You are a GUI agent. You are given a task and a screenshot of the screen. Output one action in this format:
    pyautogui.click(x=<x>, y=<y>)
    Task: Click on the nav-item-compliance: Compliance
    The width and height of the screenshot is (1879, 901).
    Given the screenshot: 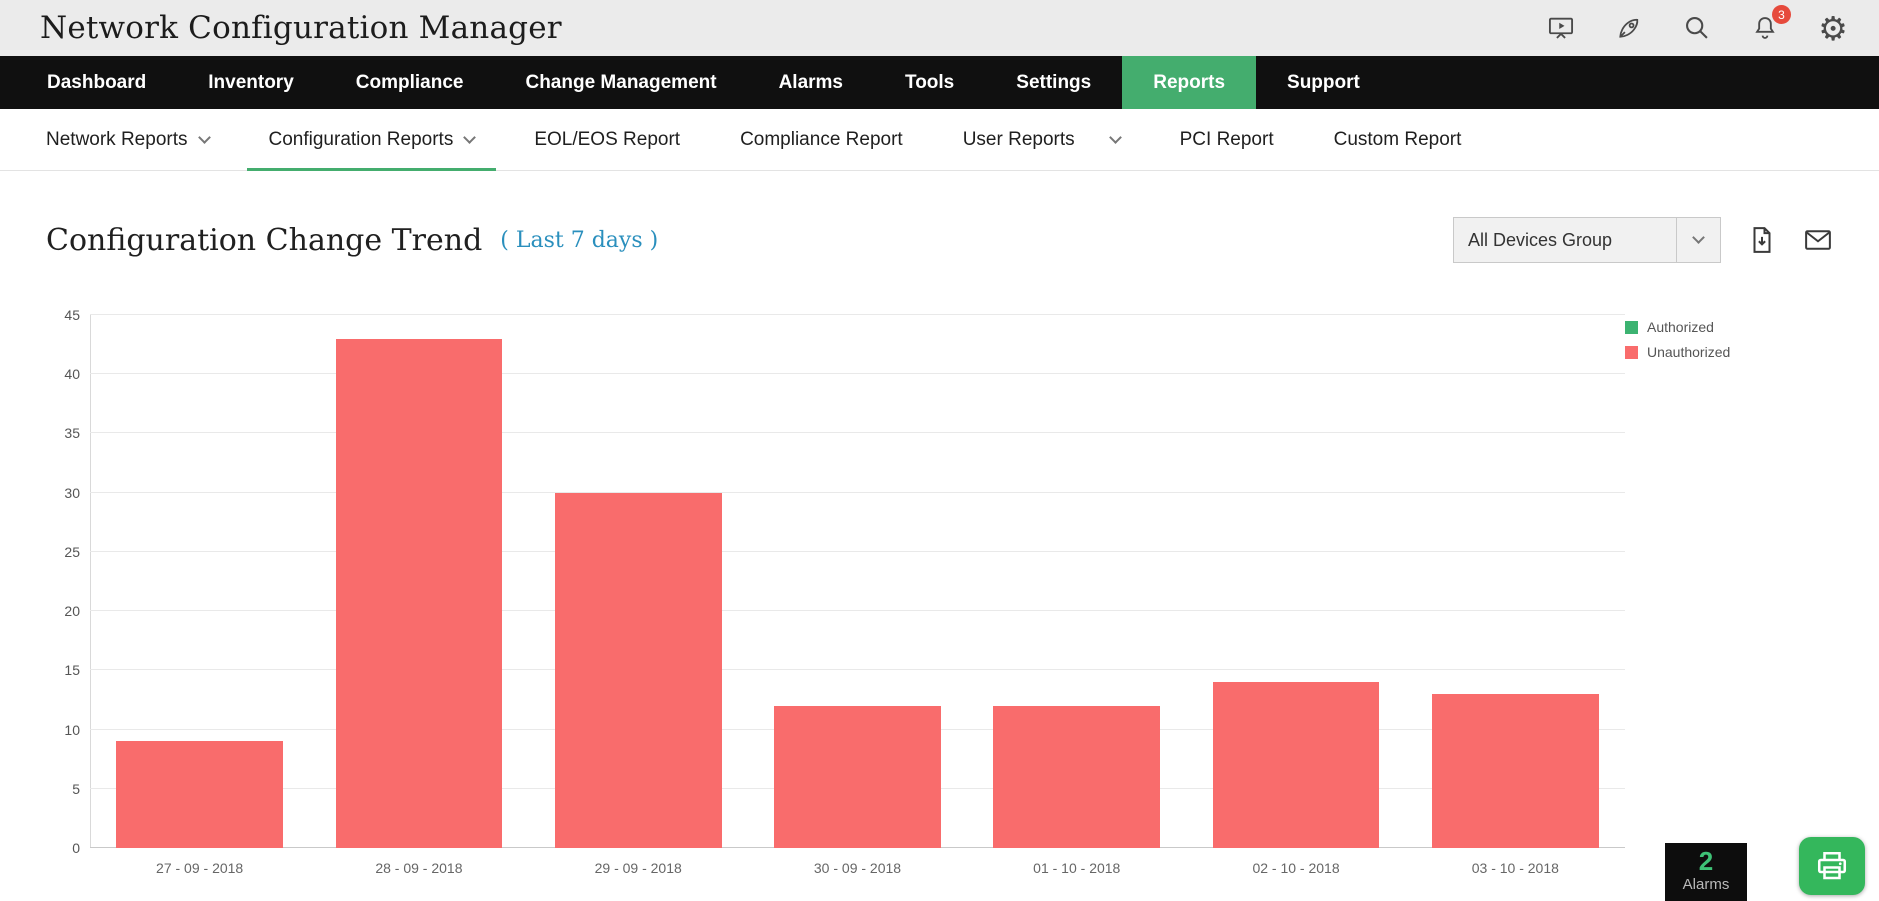 What is the action you would take?
    pyautogui.click(x=409, y=82)
    